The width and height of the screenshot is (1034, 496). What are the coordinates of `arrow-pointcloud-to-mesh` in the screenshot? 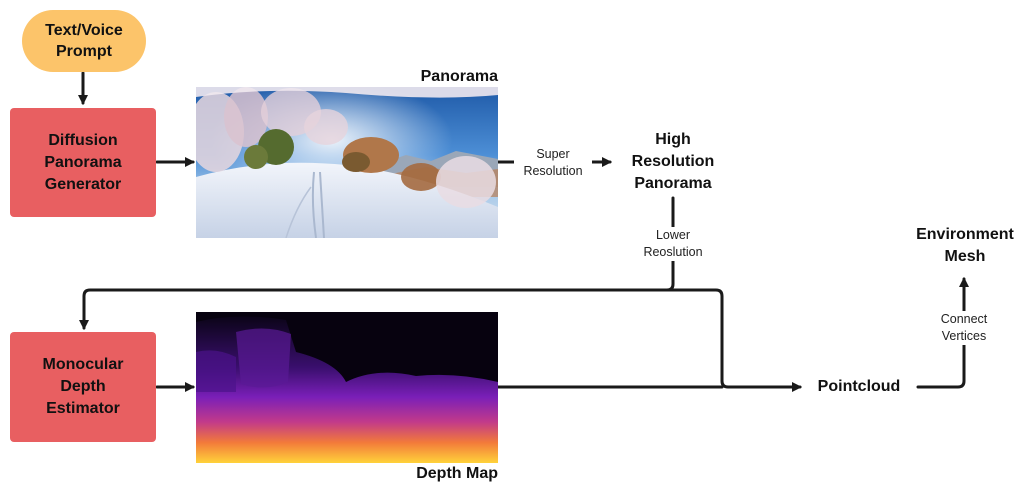 It's located at (942, 333).